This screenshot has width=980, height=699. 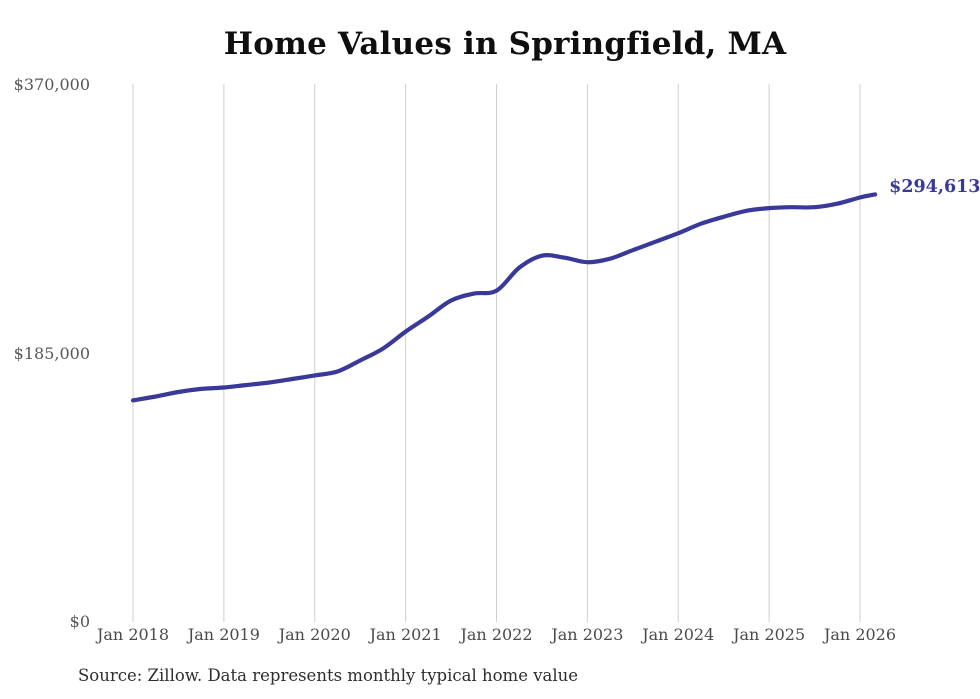 I want to click on chart-title: Home Values in Springfield, MA, so click(x=505, y=44).